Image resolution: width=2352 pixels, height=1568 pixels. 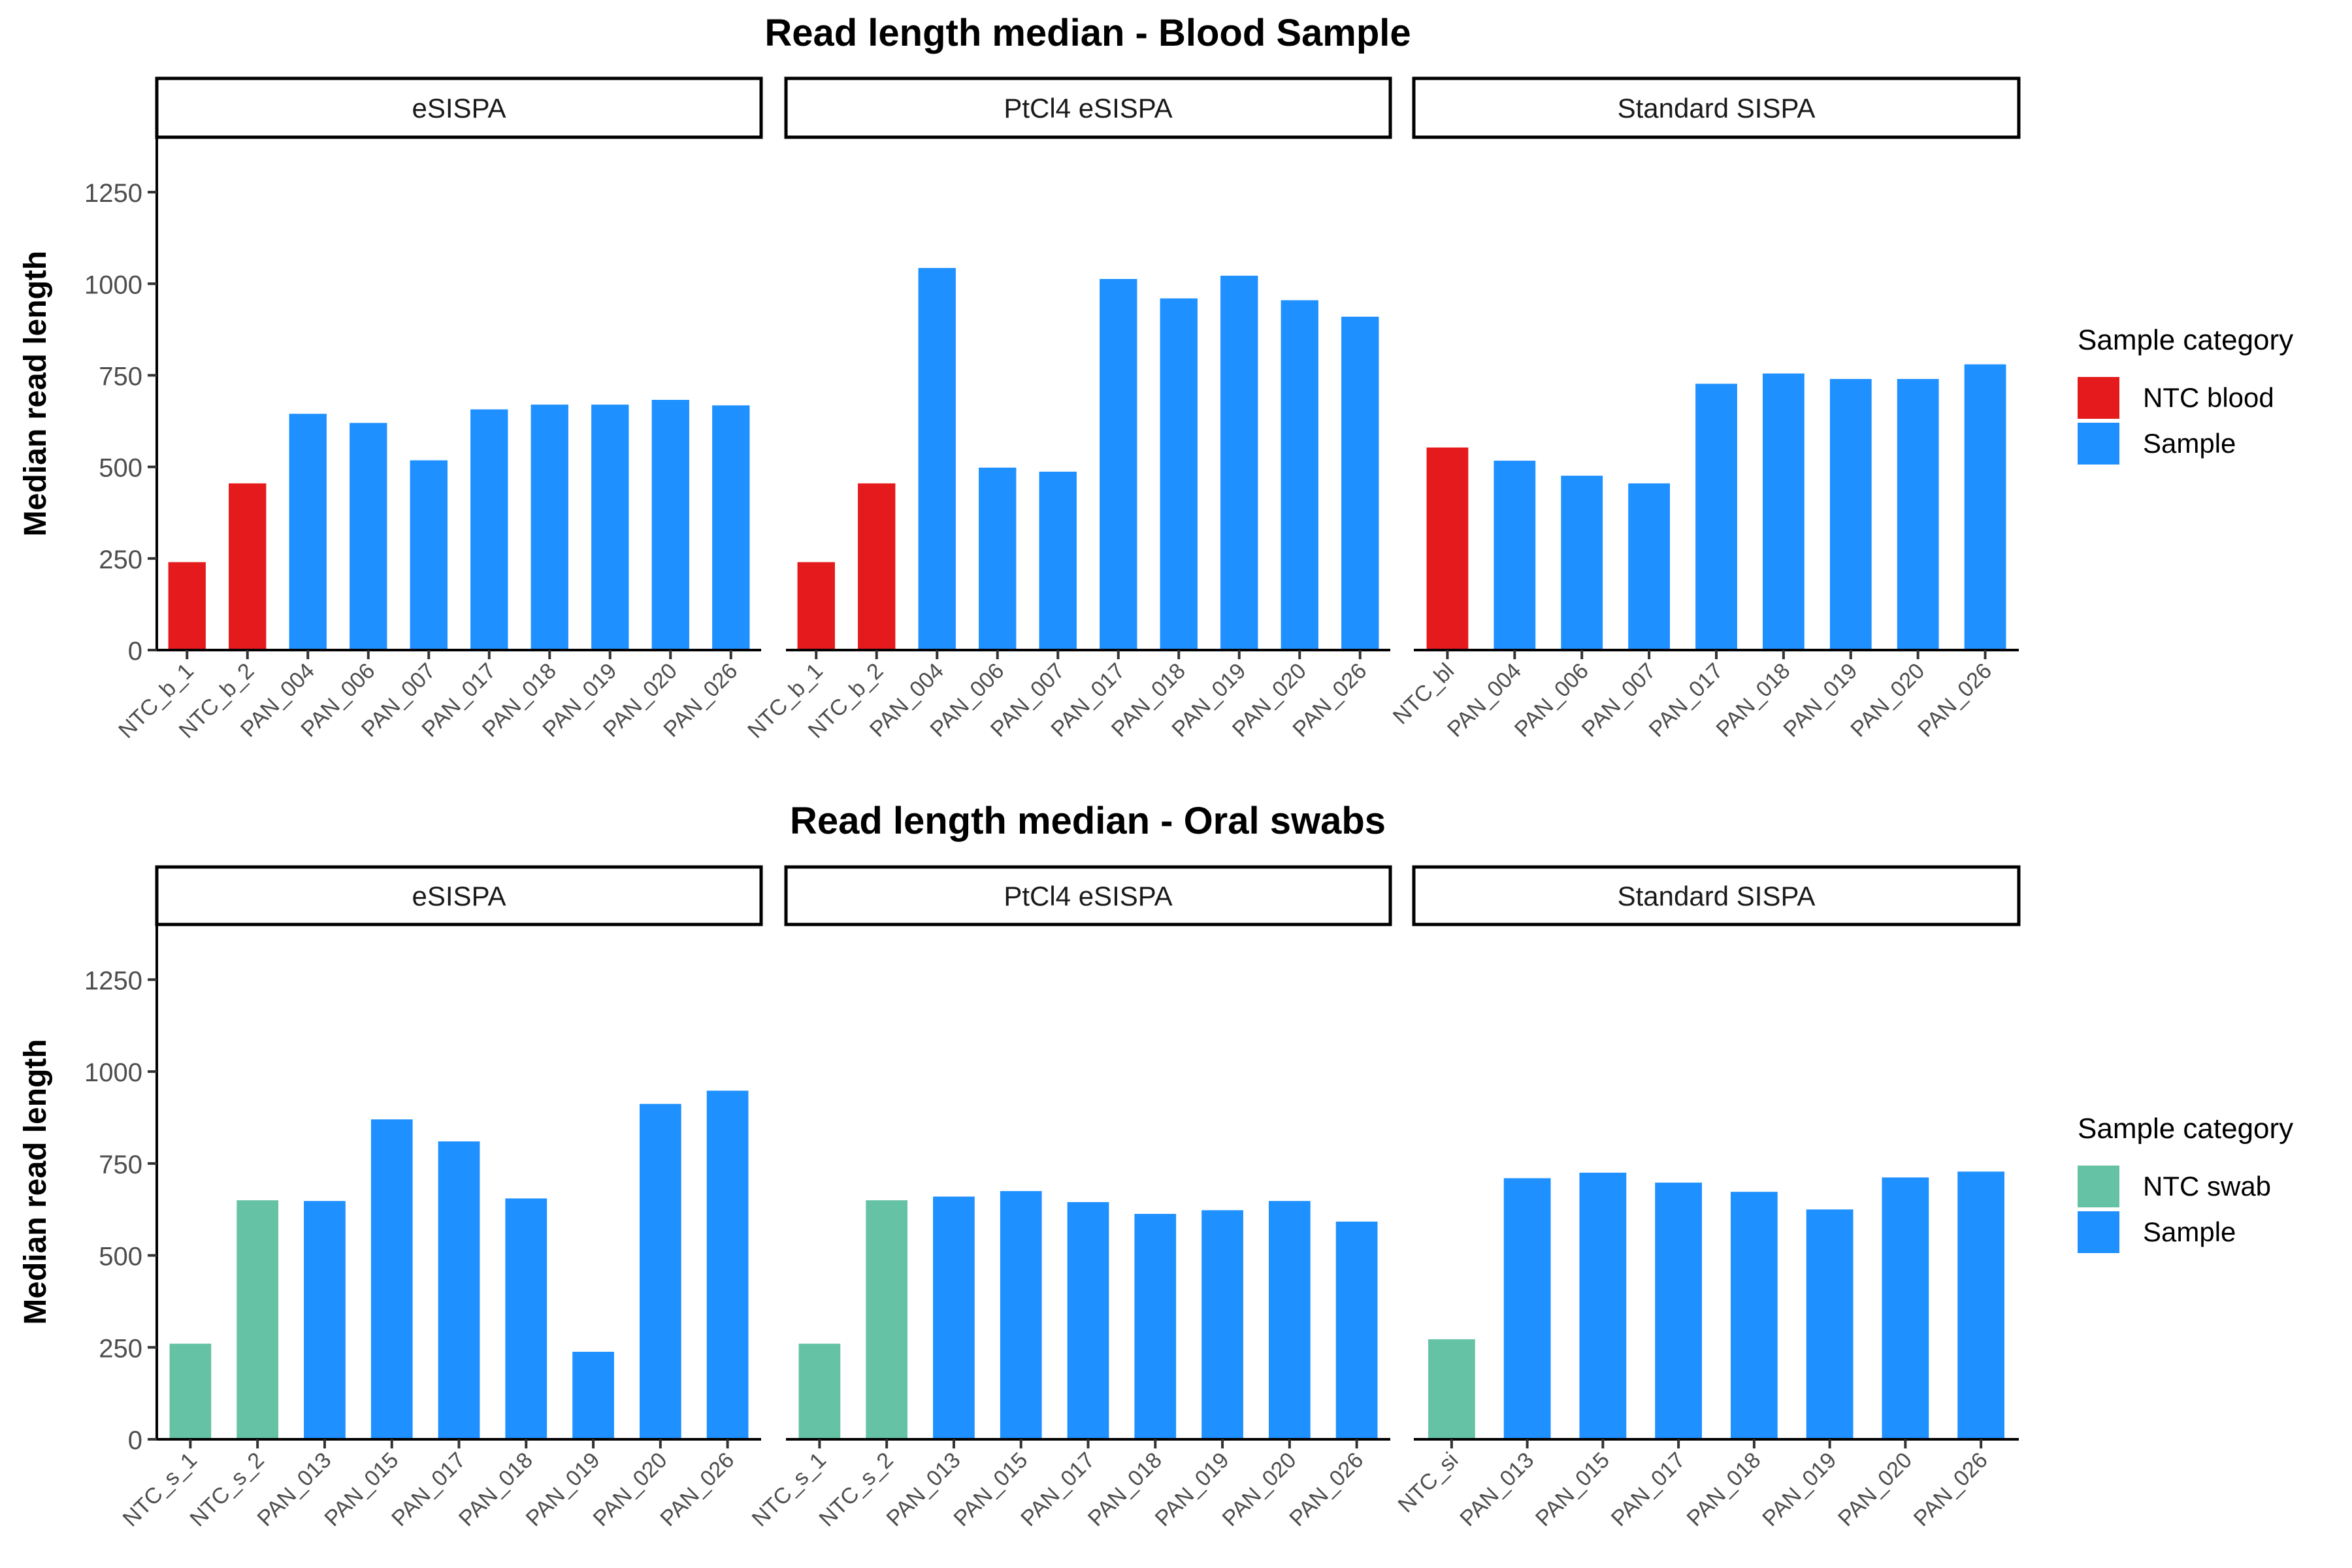 What do you see at coordinates (1484, 700) in the screenshot?
I see `x-tick-label: PAN_004` at bounding box center [1484, 700].